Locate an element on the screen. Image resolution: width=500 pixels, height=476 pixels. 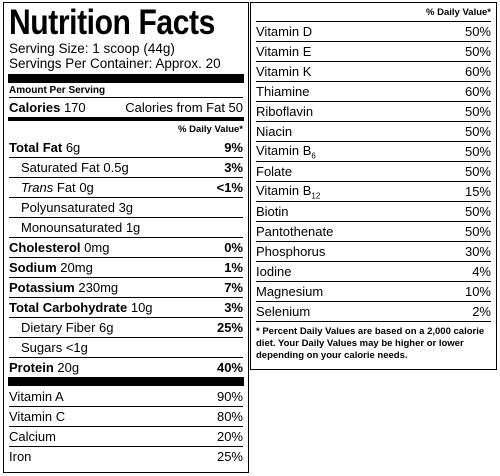
nutrient-name: Sodium is located at coordinates (33, 267).